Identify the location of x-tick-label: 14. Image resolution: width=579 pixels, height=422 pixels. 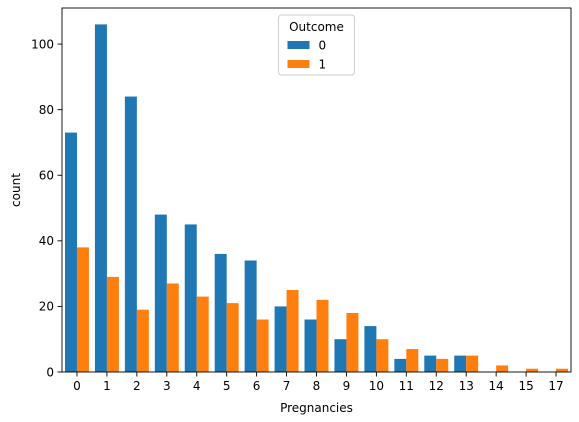
(496, 386).